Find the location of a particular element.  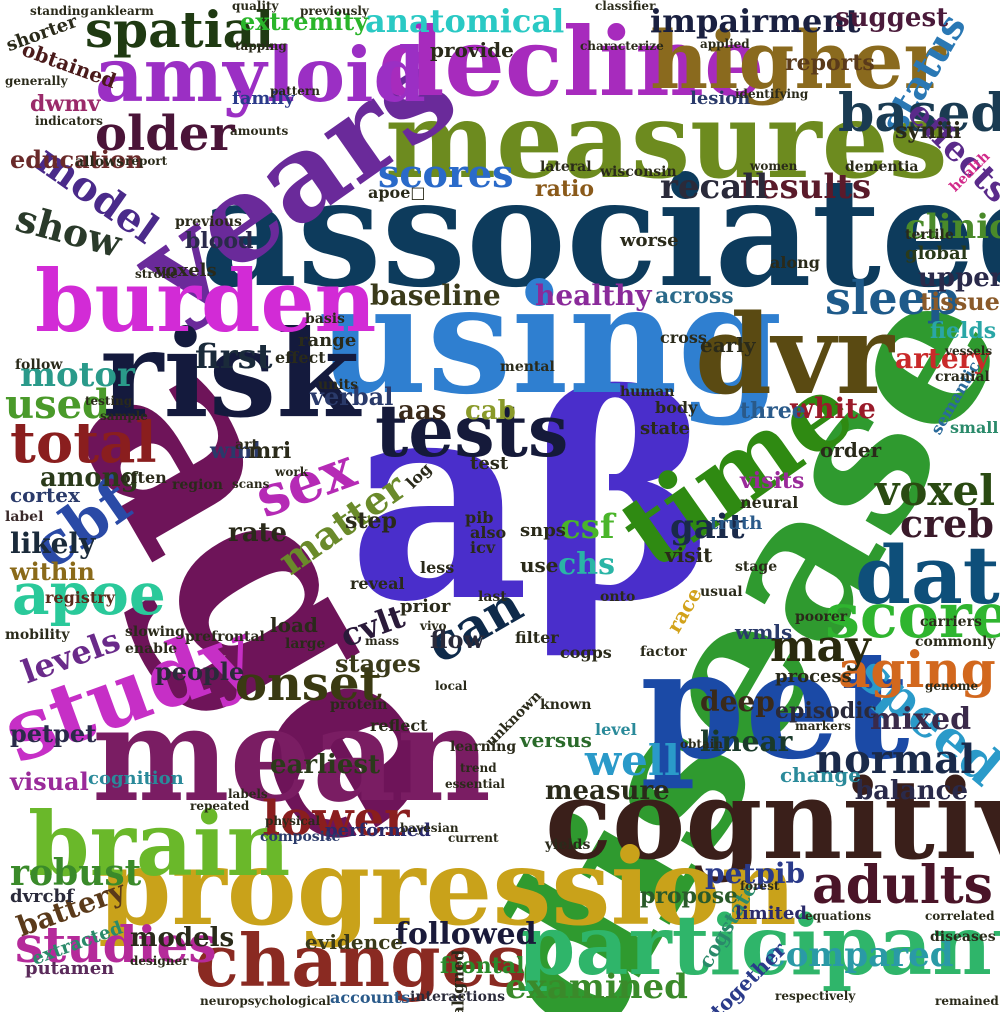

word-follow: follow is located at coordinates (39, 365).